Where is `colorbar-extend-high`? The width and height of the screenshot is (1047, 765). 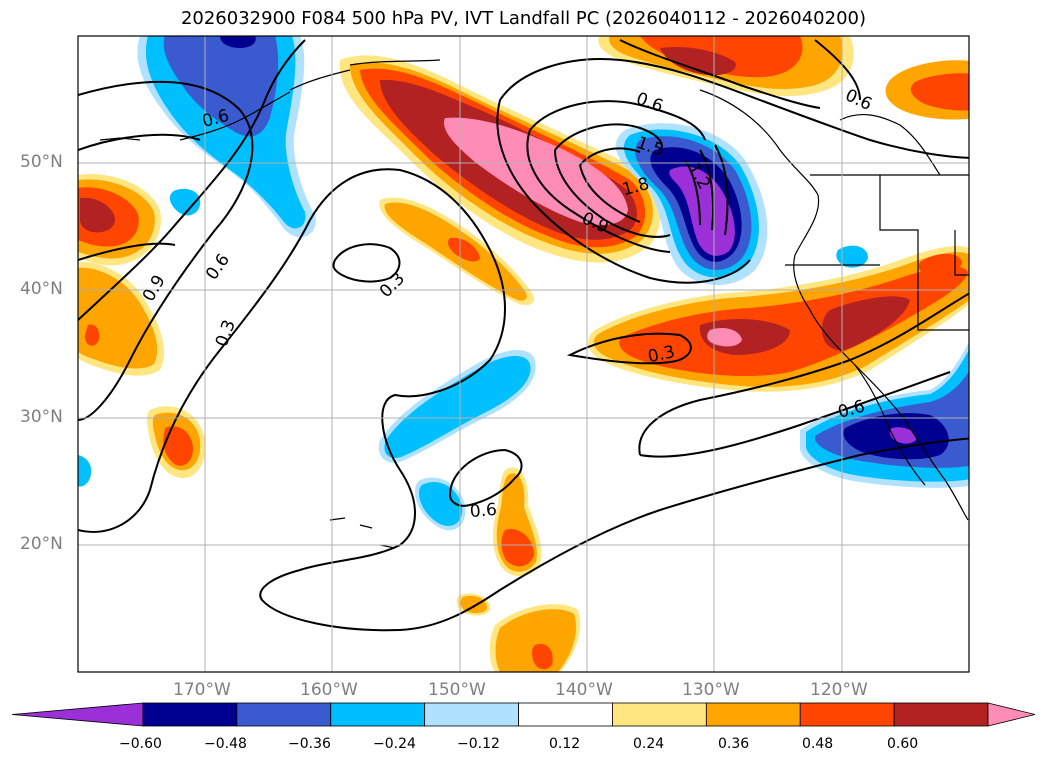 colorbar-extend-high is located at coordinates (1011, 714).